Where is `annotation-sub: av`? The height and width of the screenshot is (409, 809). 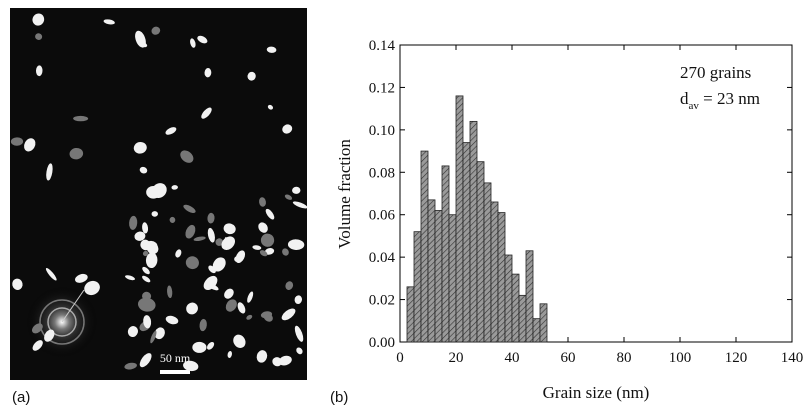
annotation-sub: av is located at coordinates (694, 106).